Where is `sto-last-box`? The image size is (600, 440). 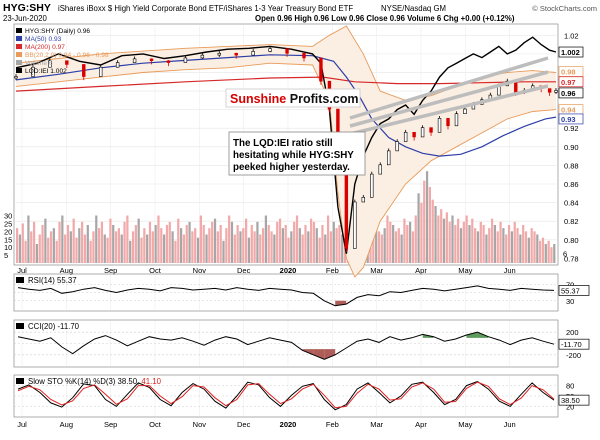
sto-last-box is located at coordinates (574, 400).